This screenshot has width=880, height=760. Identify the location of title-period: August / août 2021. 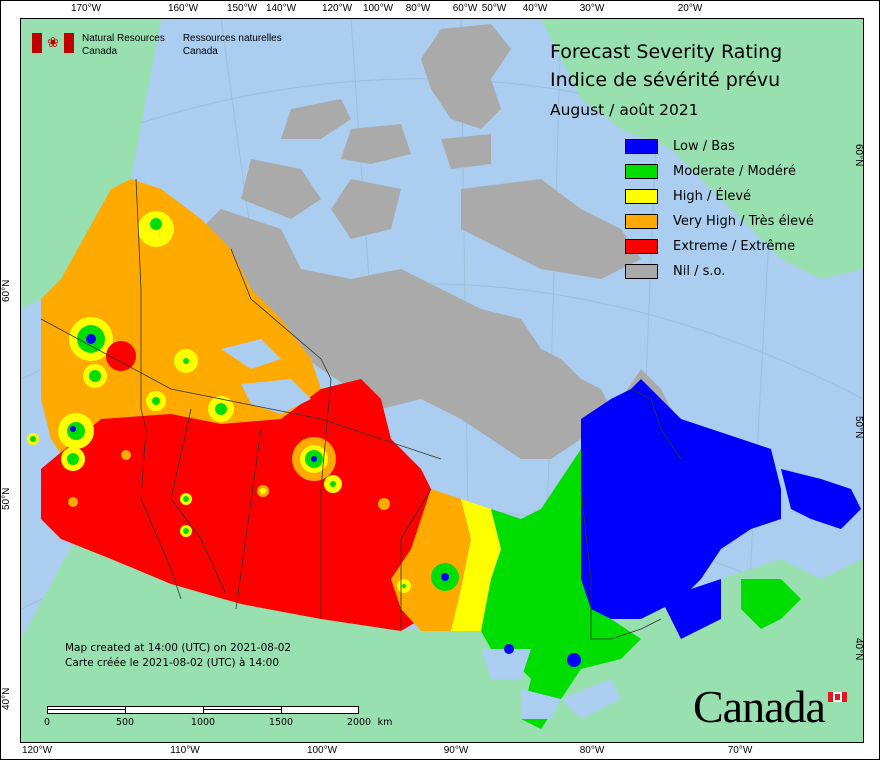
(624, 110).